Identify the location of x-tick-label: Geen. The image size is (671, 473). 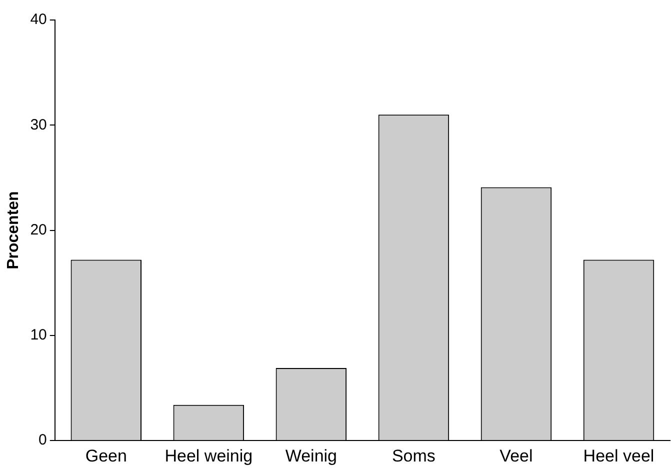
(106, 456).